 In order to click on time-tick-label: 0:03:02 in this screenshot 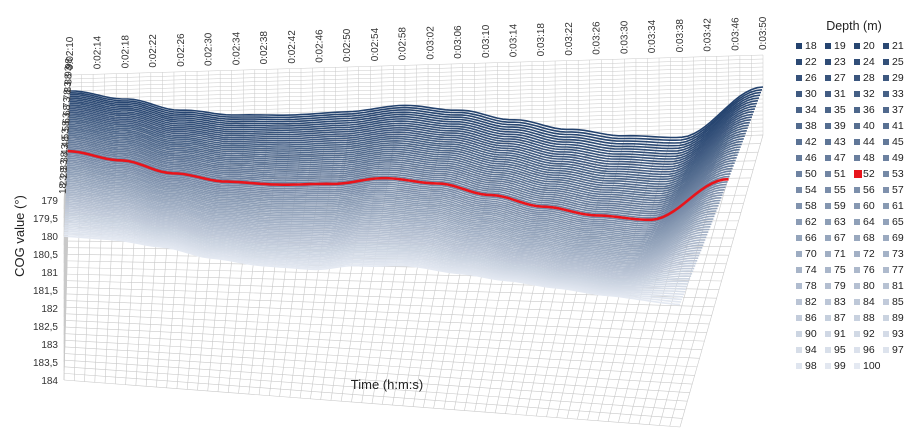, I will do `click(430, 43)`.